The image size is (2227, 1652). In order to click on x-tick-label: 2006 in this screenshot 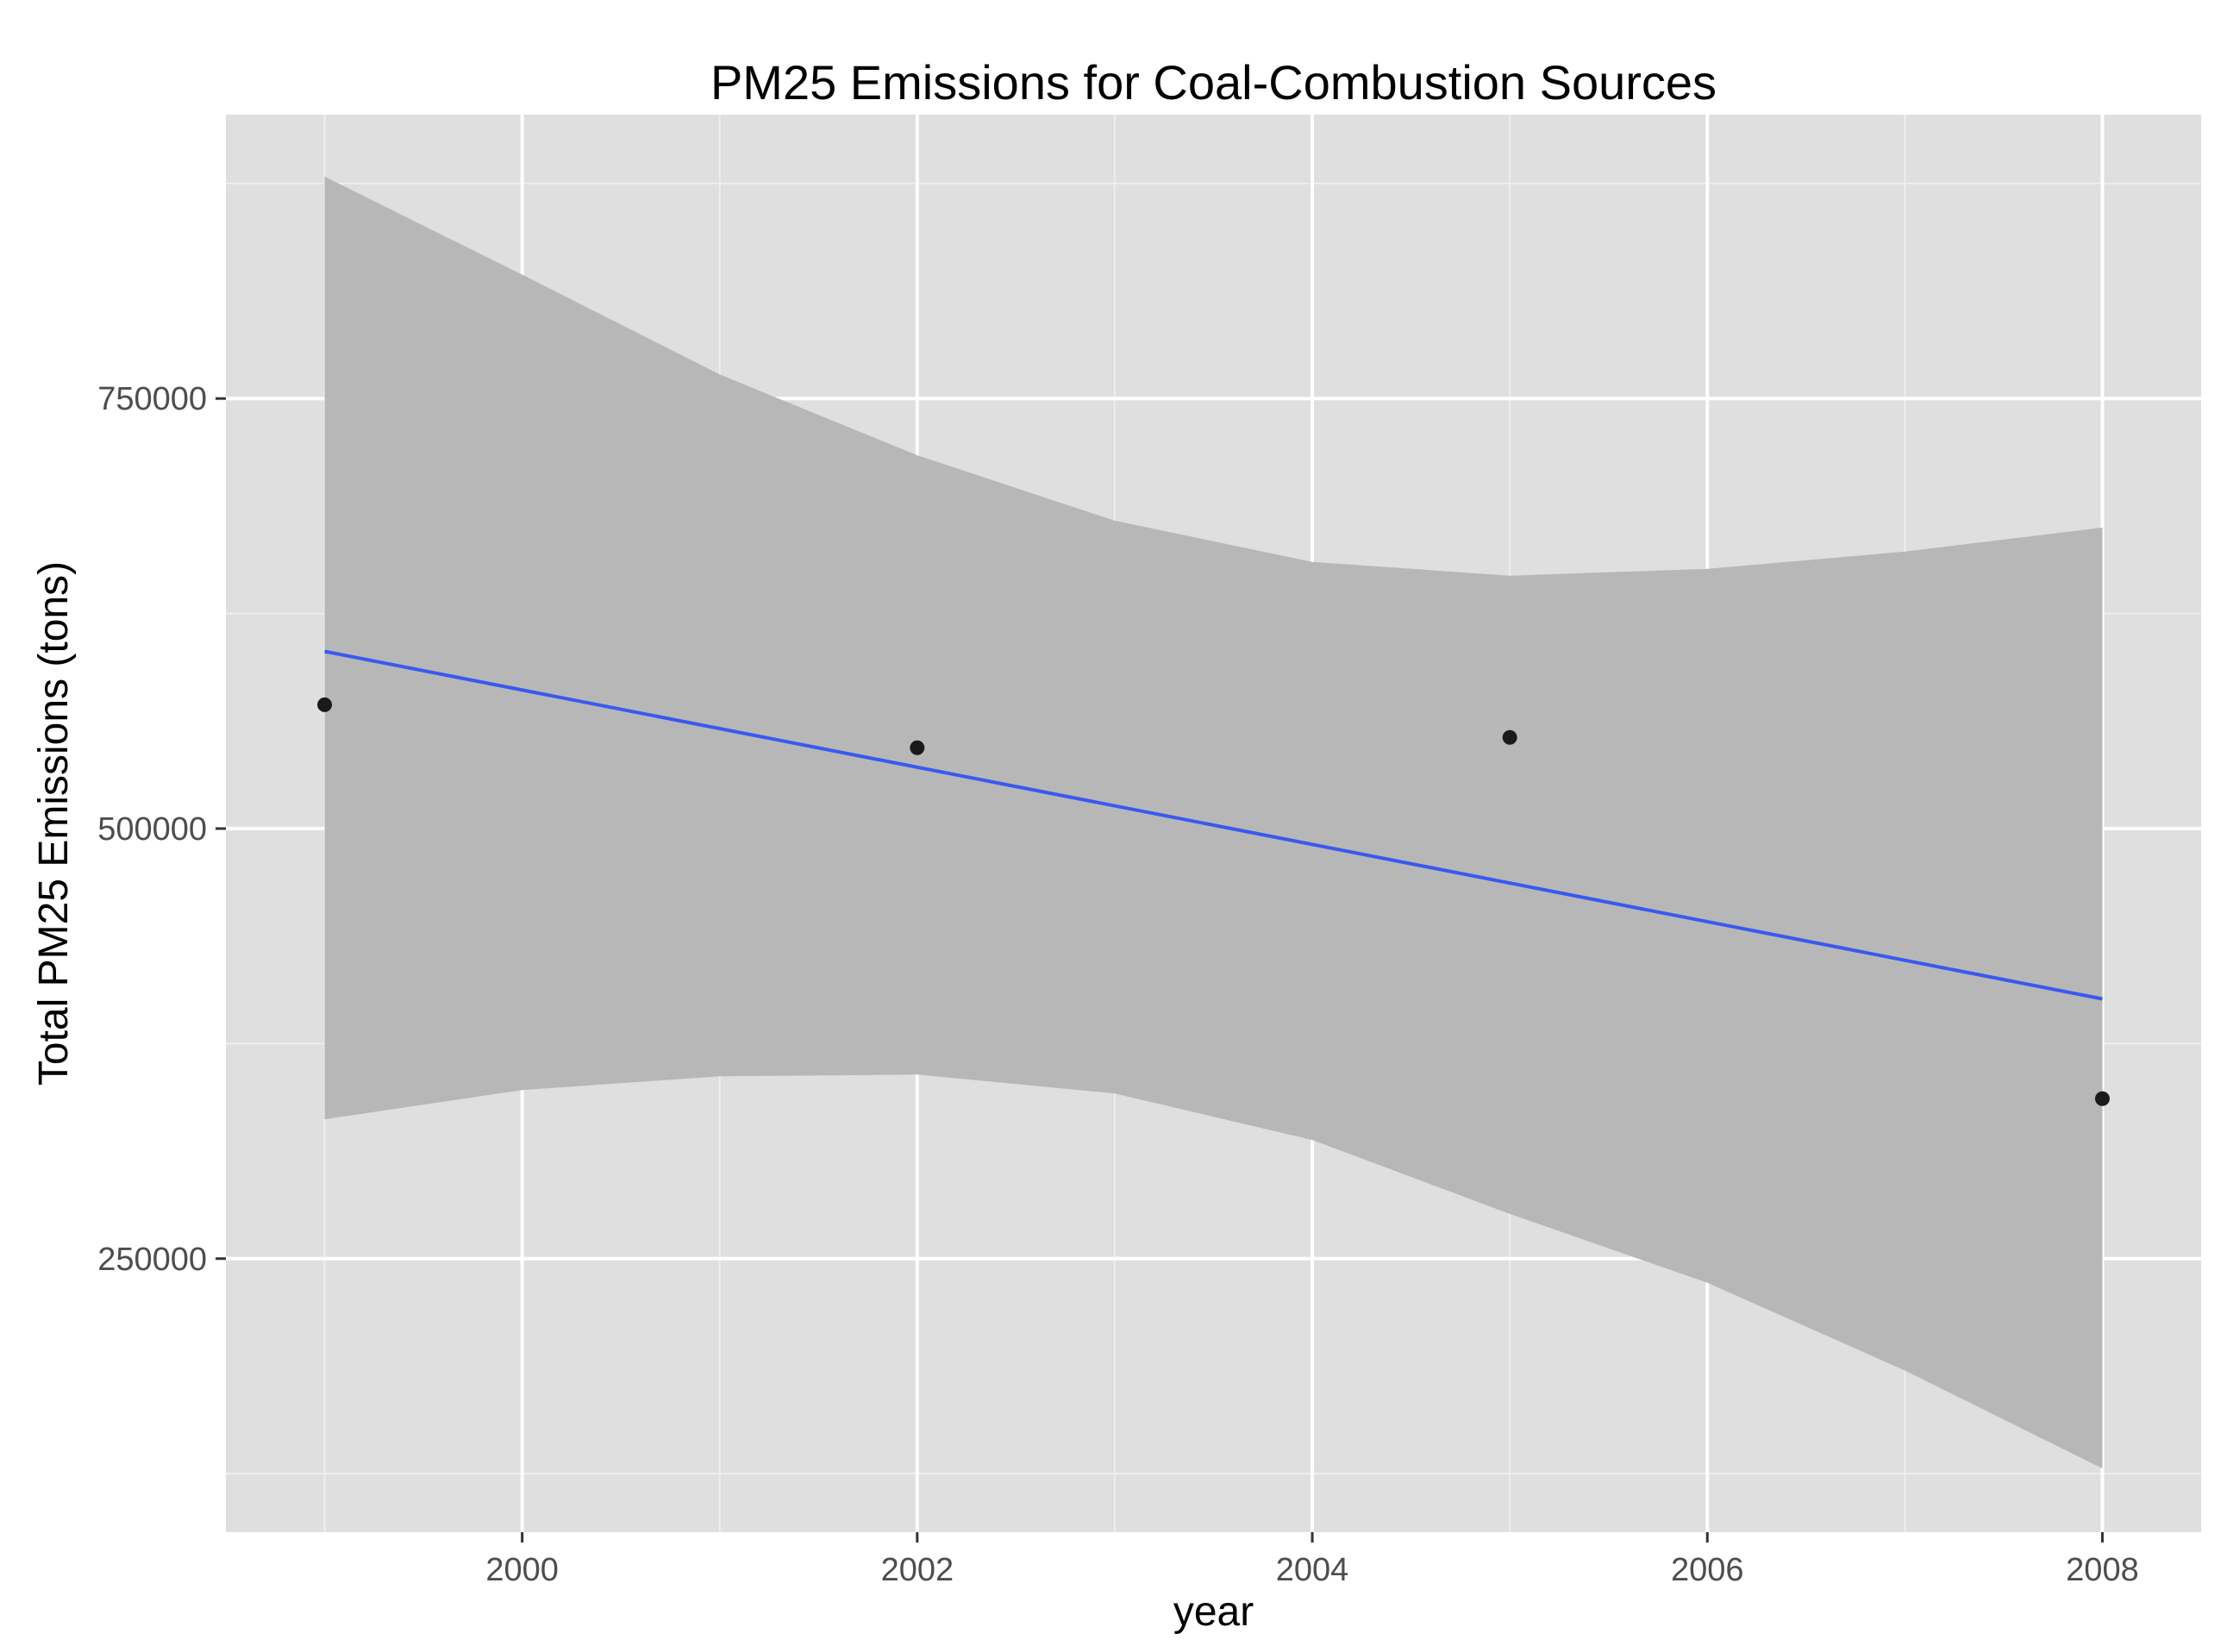, I will do `click(1707, 1570)`.